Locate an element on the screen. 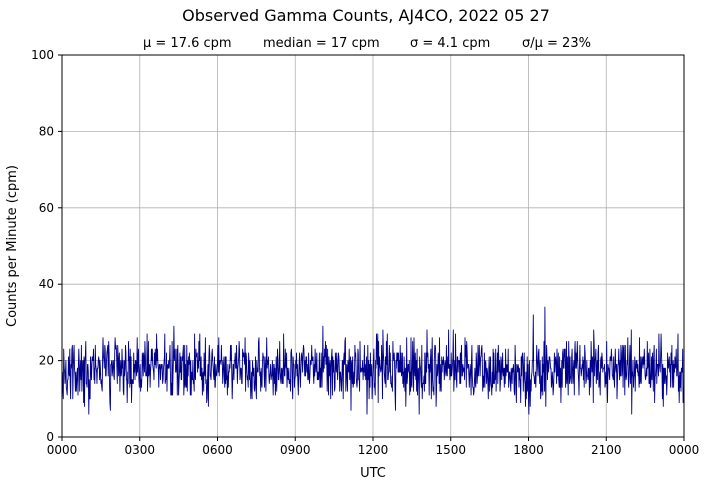 This screenshot has width=705, height=493. y-tick-label: 100 is located at coordinates (42, 55).